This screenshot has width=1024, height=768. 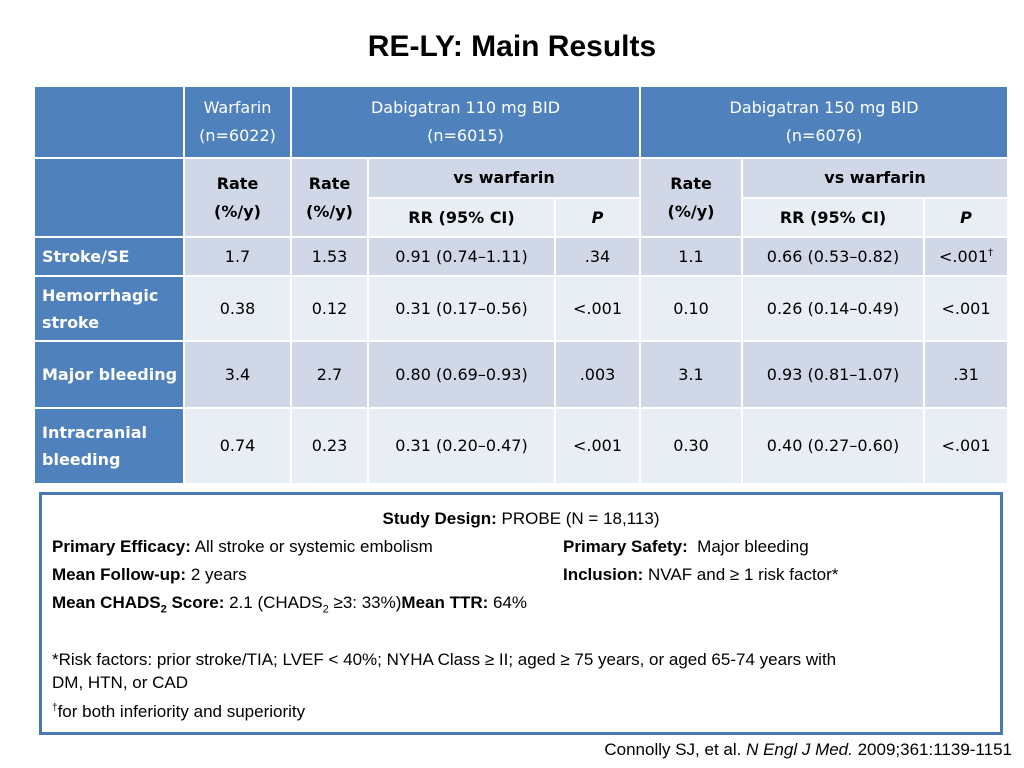 What do you see at coordinates (833, 217) in the screenshot?
I see `header-d150-rr: RR (95% CI)` at bounding box center [833, 217].